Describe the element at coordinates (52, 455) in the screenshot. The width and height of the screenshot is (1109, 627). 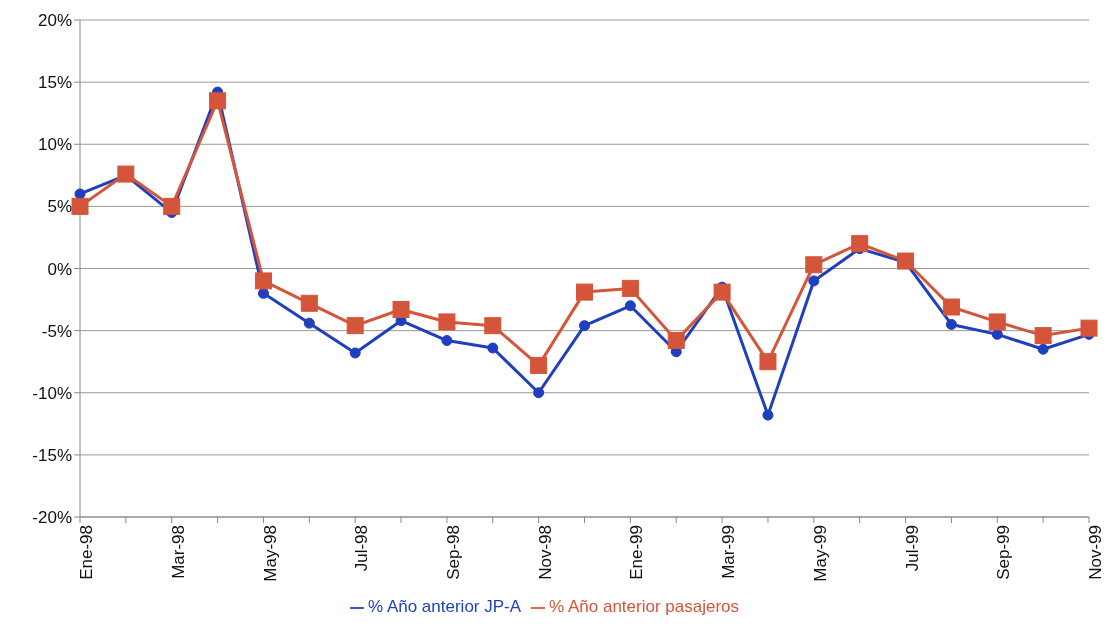
I see `y-tick-label: -15%` at that location.